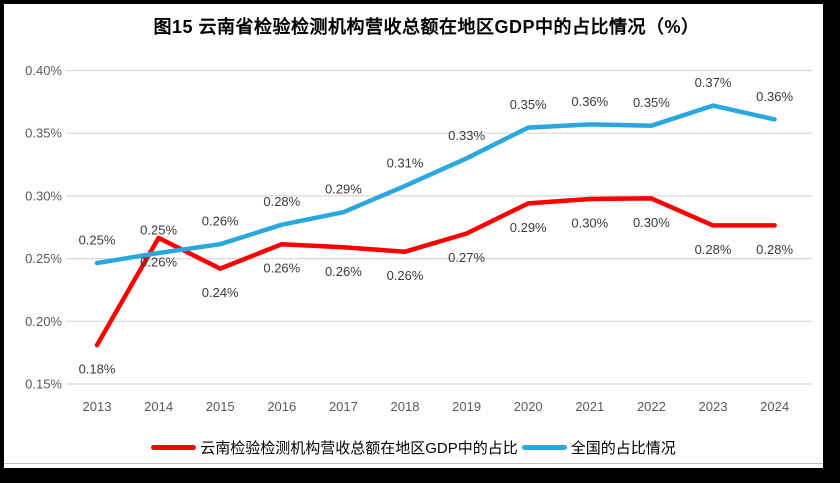 Image resolution: width=840 pixels, height=483 pixels. Describe the element at coordinates (405, 406) in the screenshot. I see `x-tick-label: 2018` at that location.